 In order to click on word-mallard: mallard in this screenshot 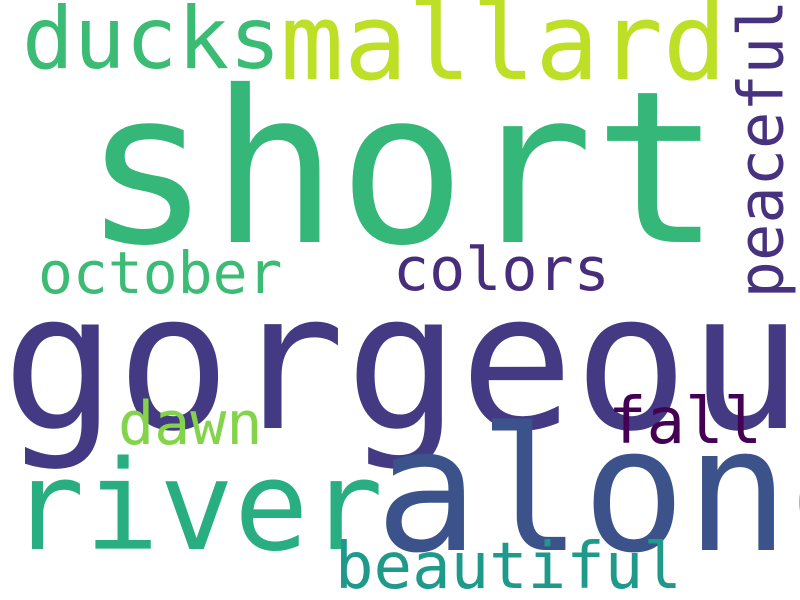, I will do `click(503, 52)`.